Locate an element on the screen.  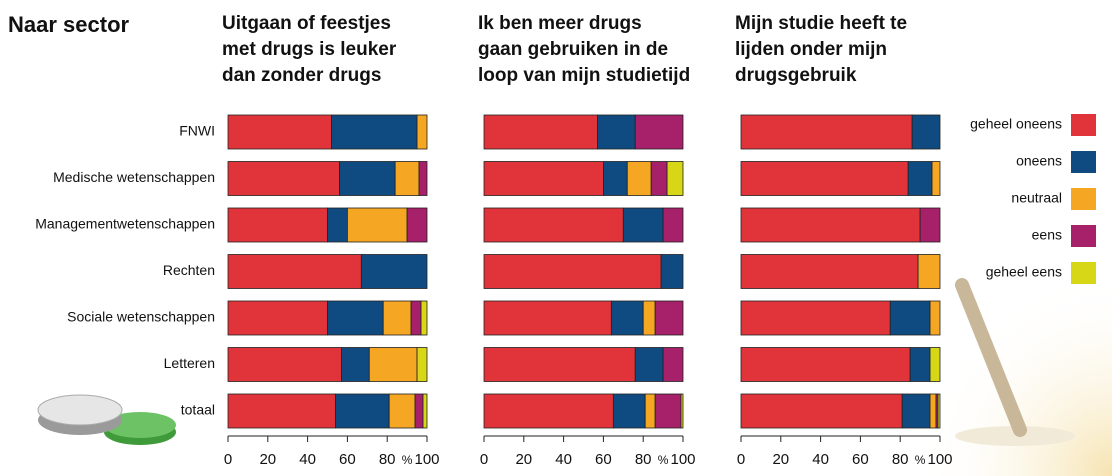
category-label: FNWI is located at coordinates (197, 131).